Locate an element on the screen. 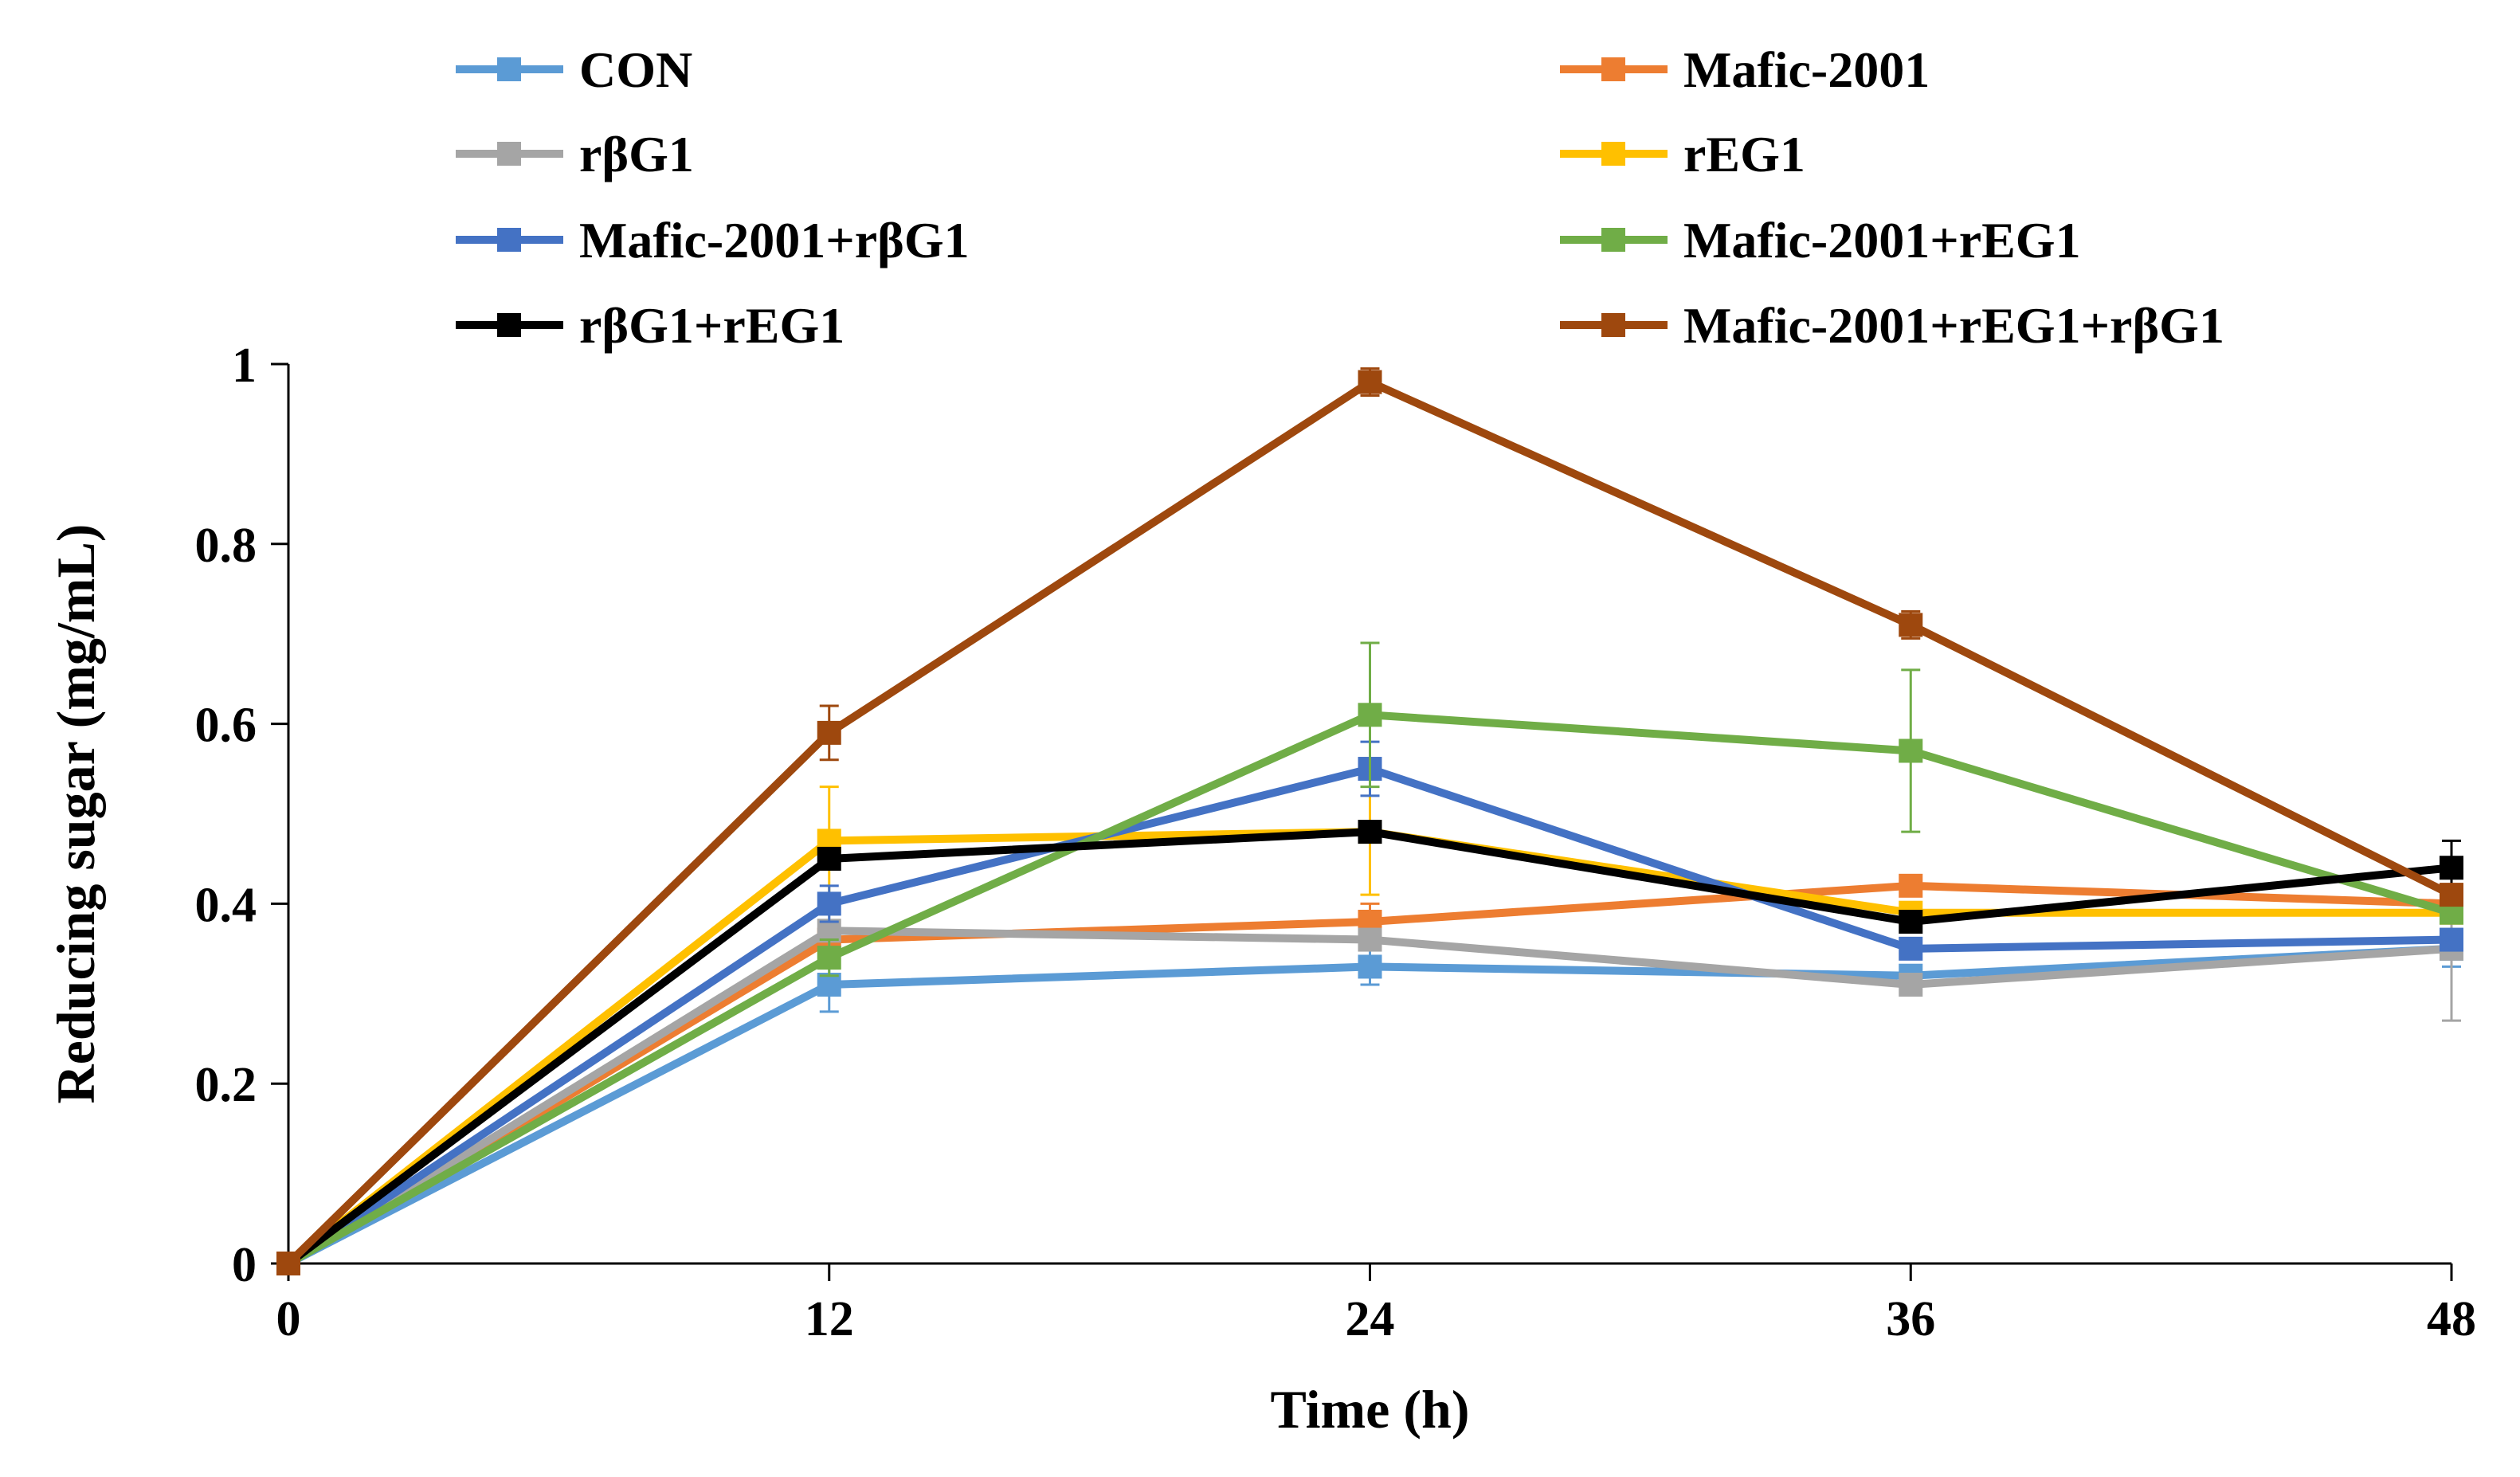  x-tick-label: 36 is located at coordinates (1910, 1319).